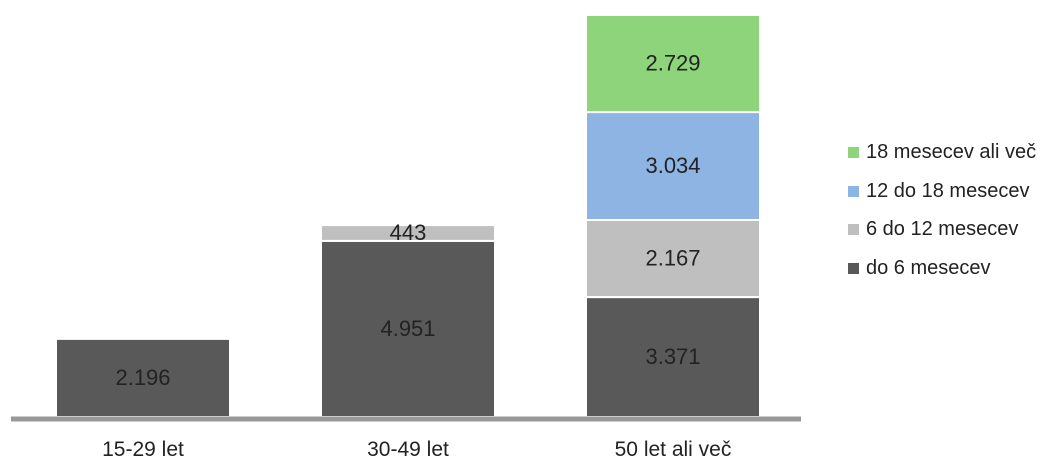  I want to click on data-label: 2.729, so click(672, 62).